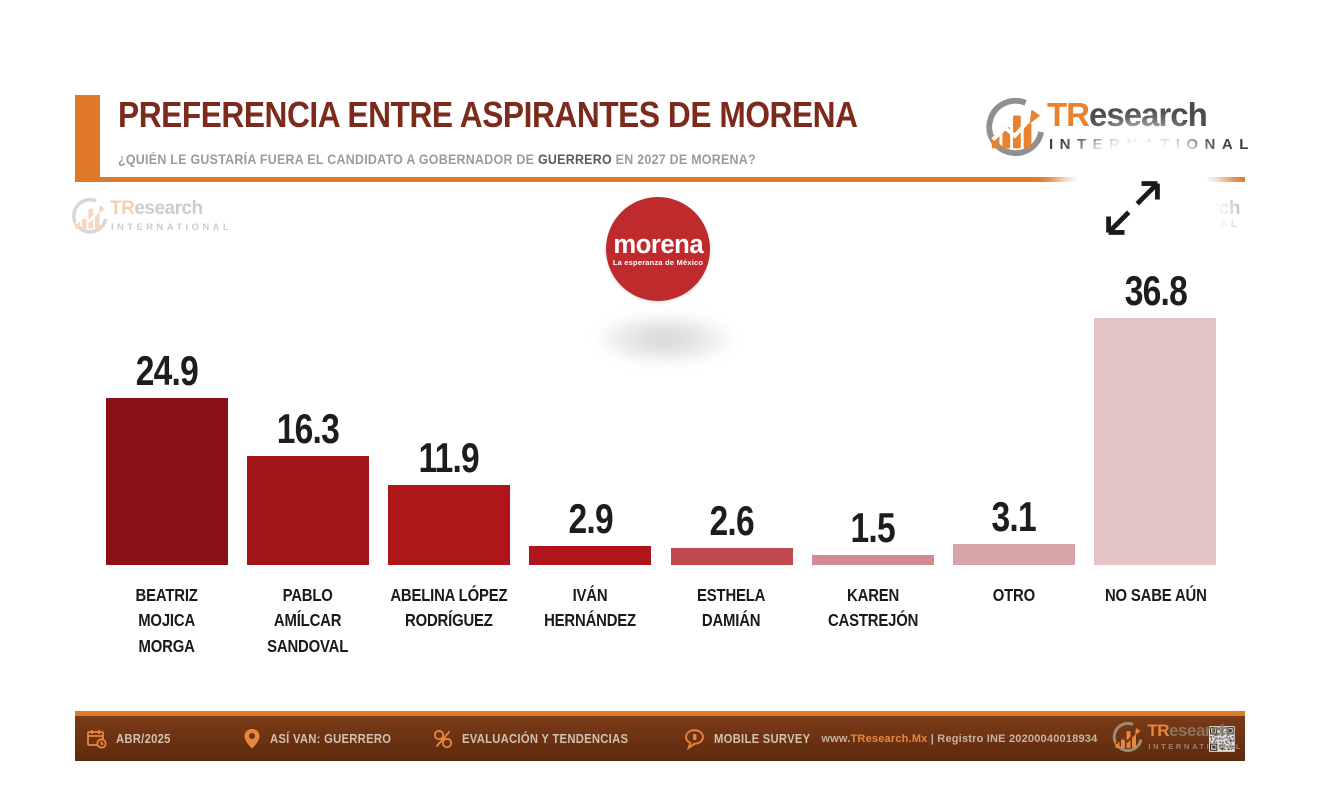 The image size is (1320, 803). Describe the element at coordinates (836, 738) in the screenshot. I see `footer-url-prefix: www.` at that location.